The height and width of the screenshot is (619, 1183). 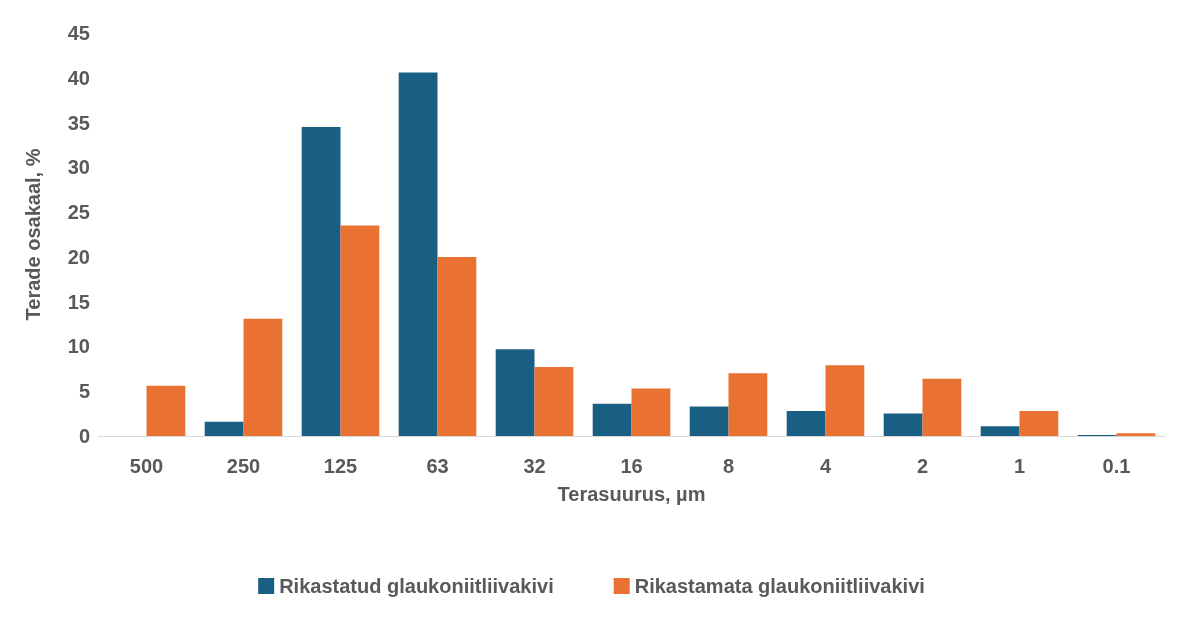 What do you see at coordinates (78, 301) in the screenshot?
I see `y-tick-label: 15` at bounding box center [78, 301].